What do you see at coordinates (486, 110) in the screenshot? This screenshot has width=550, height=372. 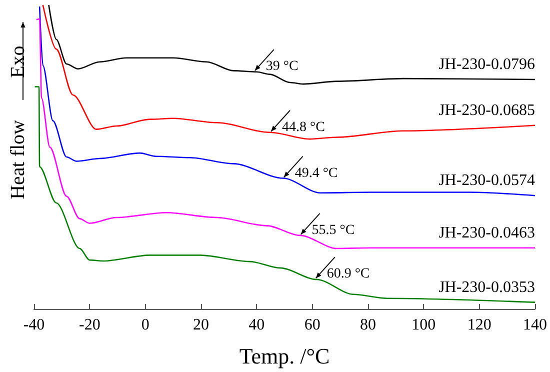 I see `series-label: JH-230-0.0685` at bounding box center [486, 110].